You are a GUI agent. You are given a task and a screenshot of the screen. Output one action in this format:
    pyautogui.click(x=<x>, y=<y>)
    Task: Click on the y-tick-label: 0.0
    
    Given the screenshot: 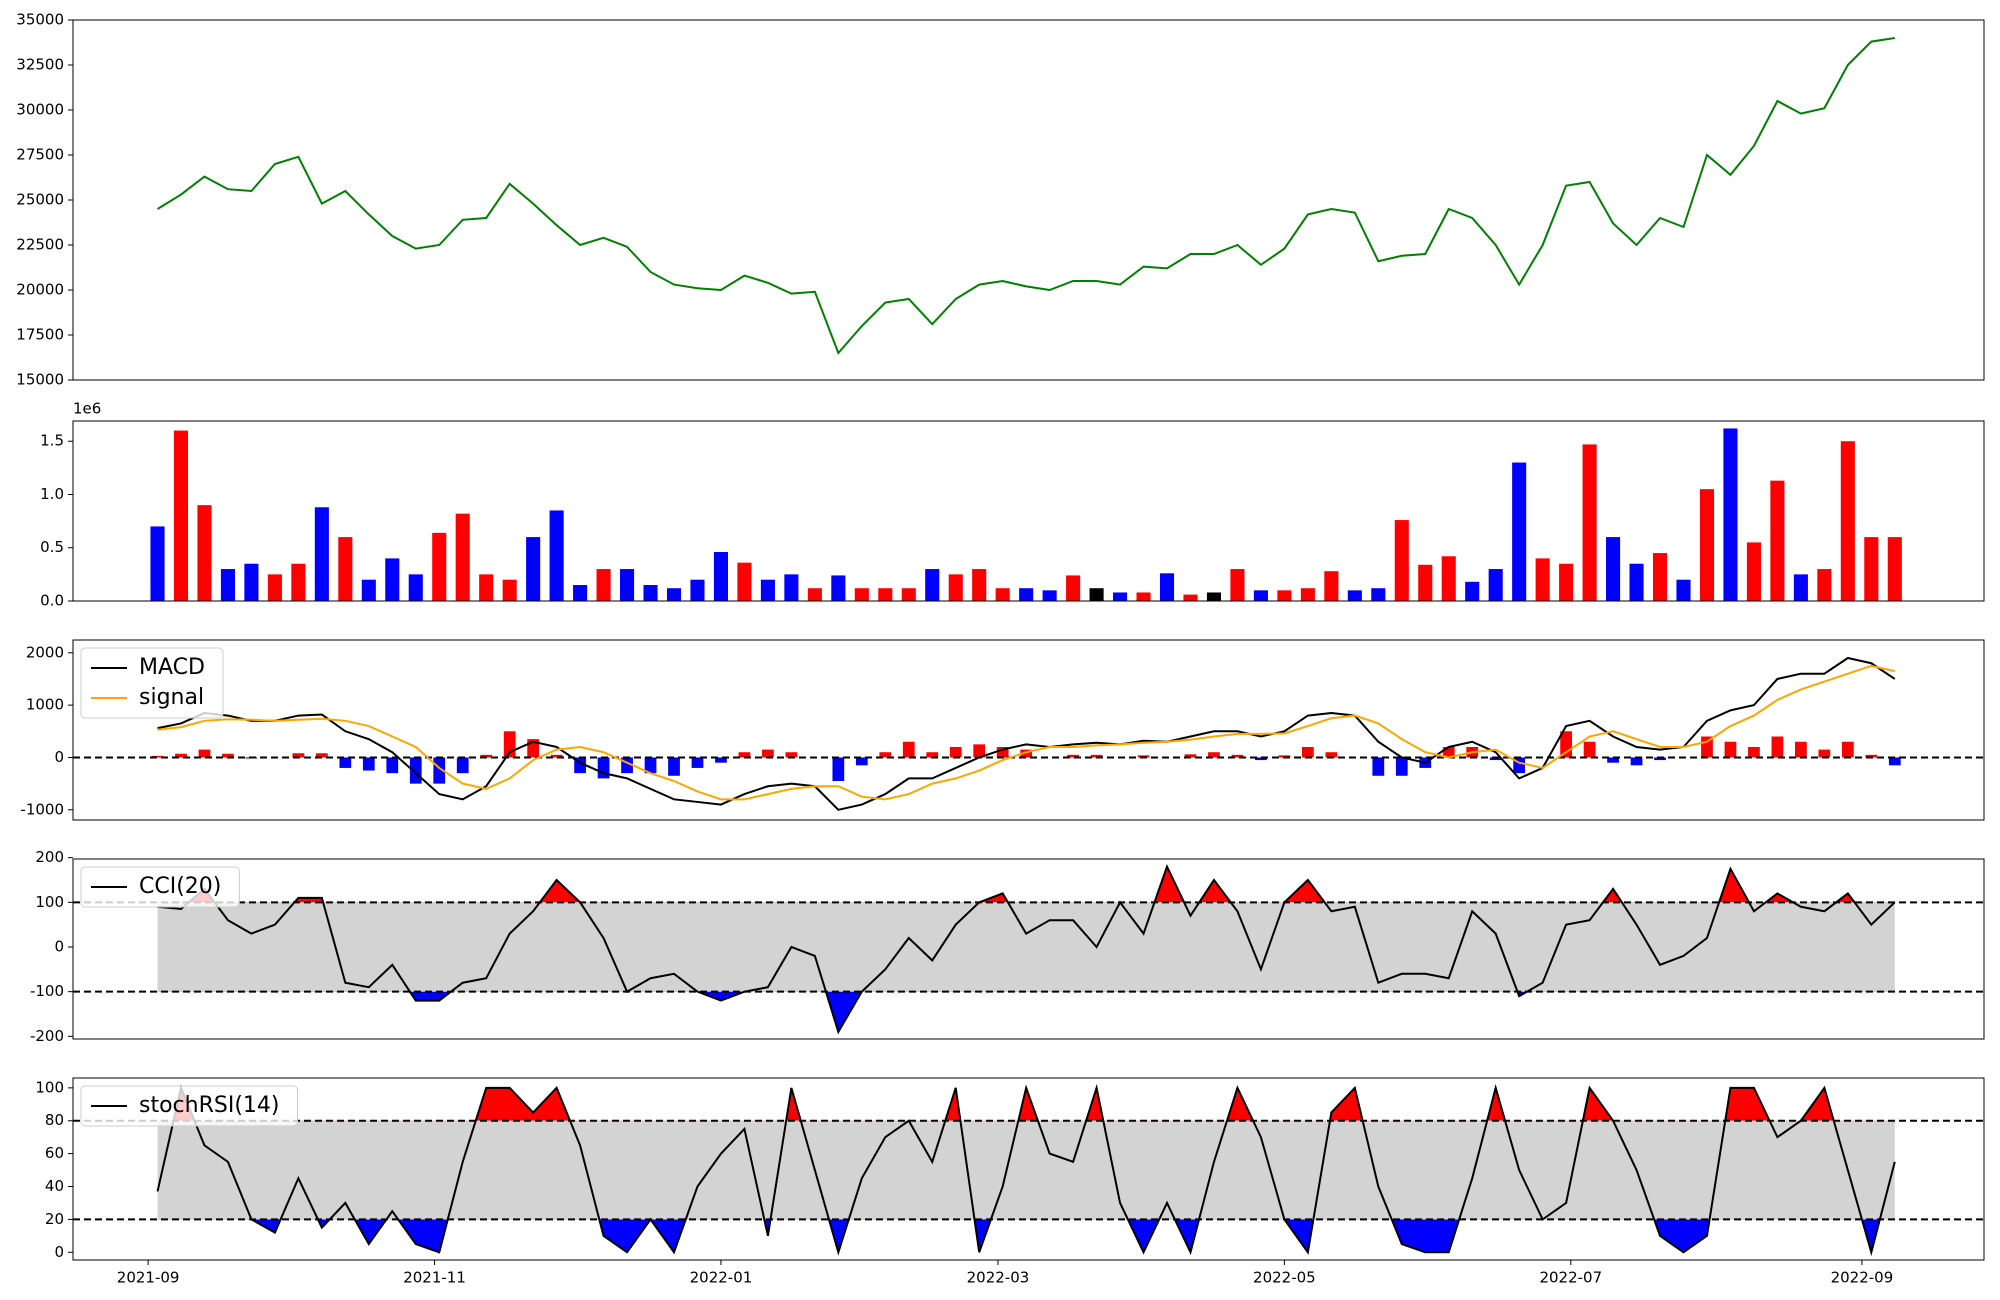 What is the action you would take?
    pyautogui.click(x=52, y=601)
    